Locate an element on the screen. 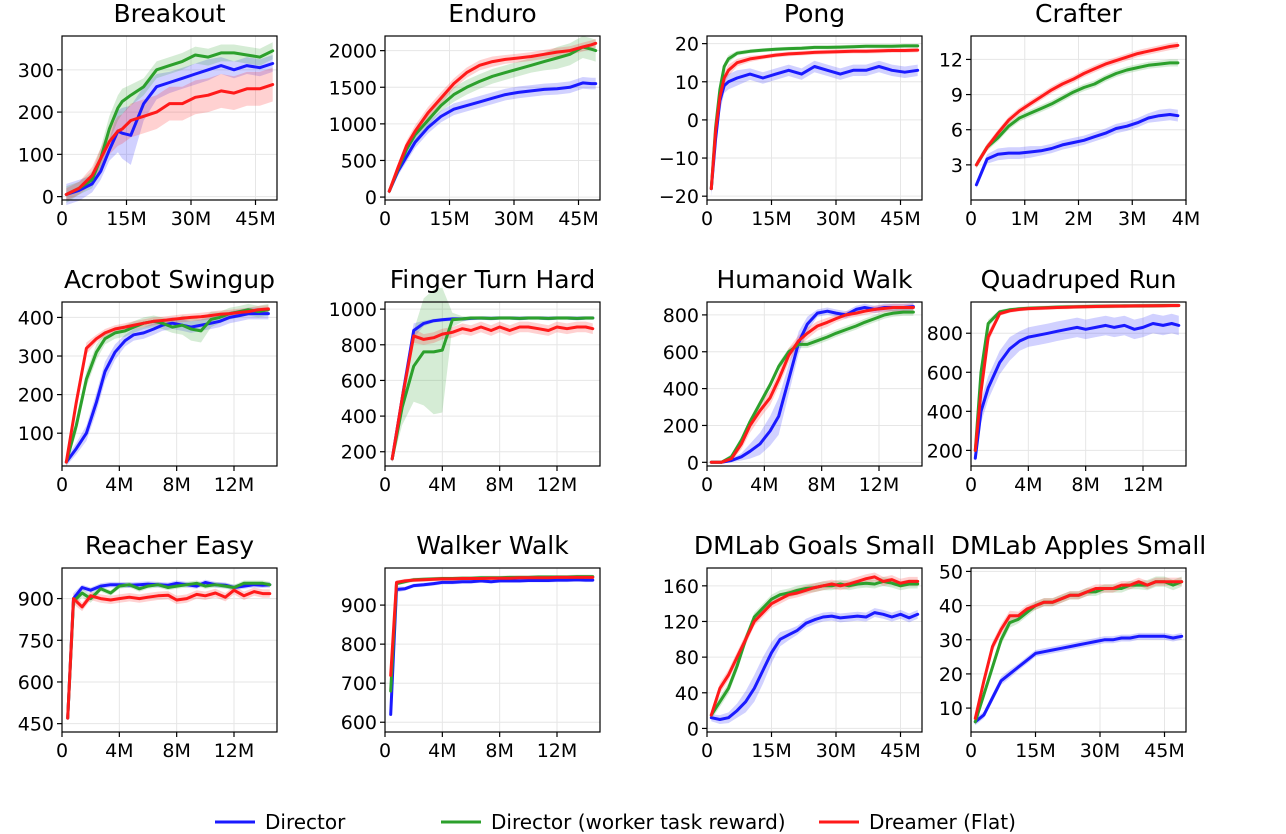  legend-label: Director (worker task reward) is located at coordinates (638, 822).